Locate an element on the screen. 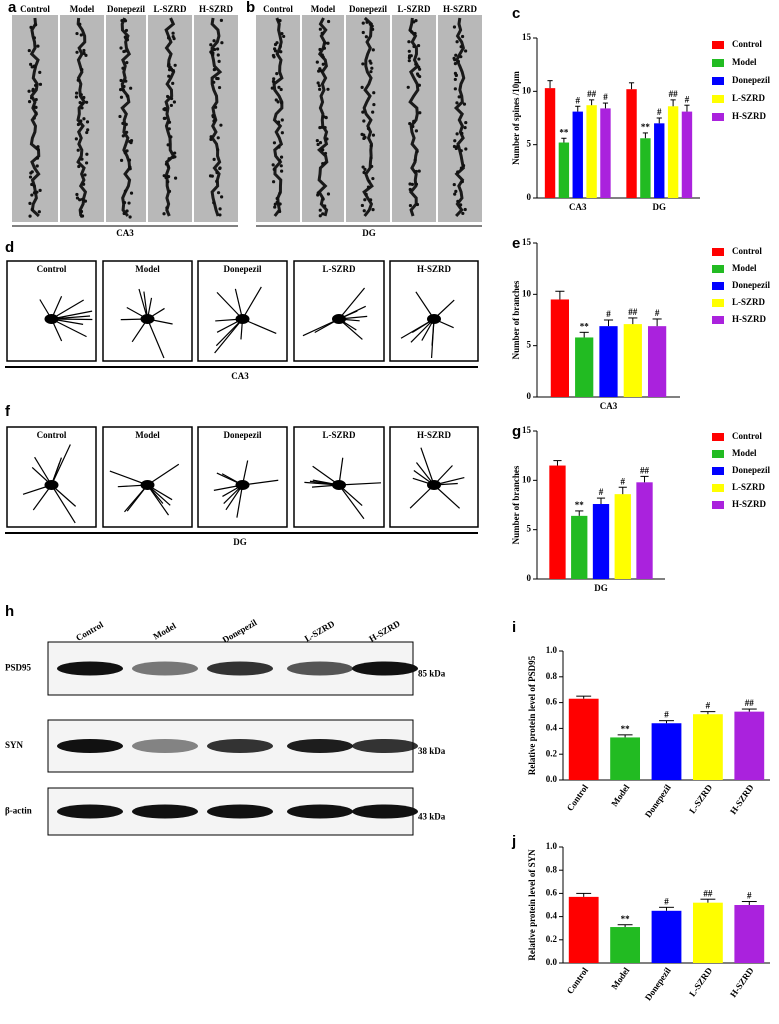 The image size is (779, 1024). lane-label: Control is located at coordinates (89, 631).